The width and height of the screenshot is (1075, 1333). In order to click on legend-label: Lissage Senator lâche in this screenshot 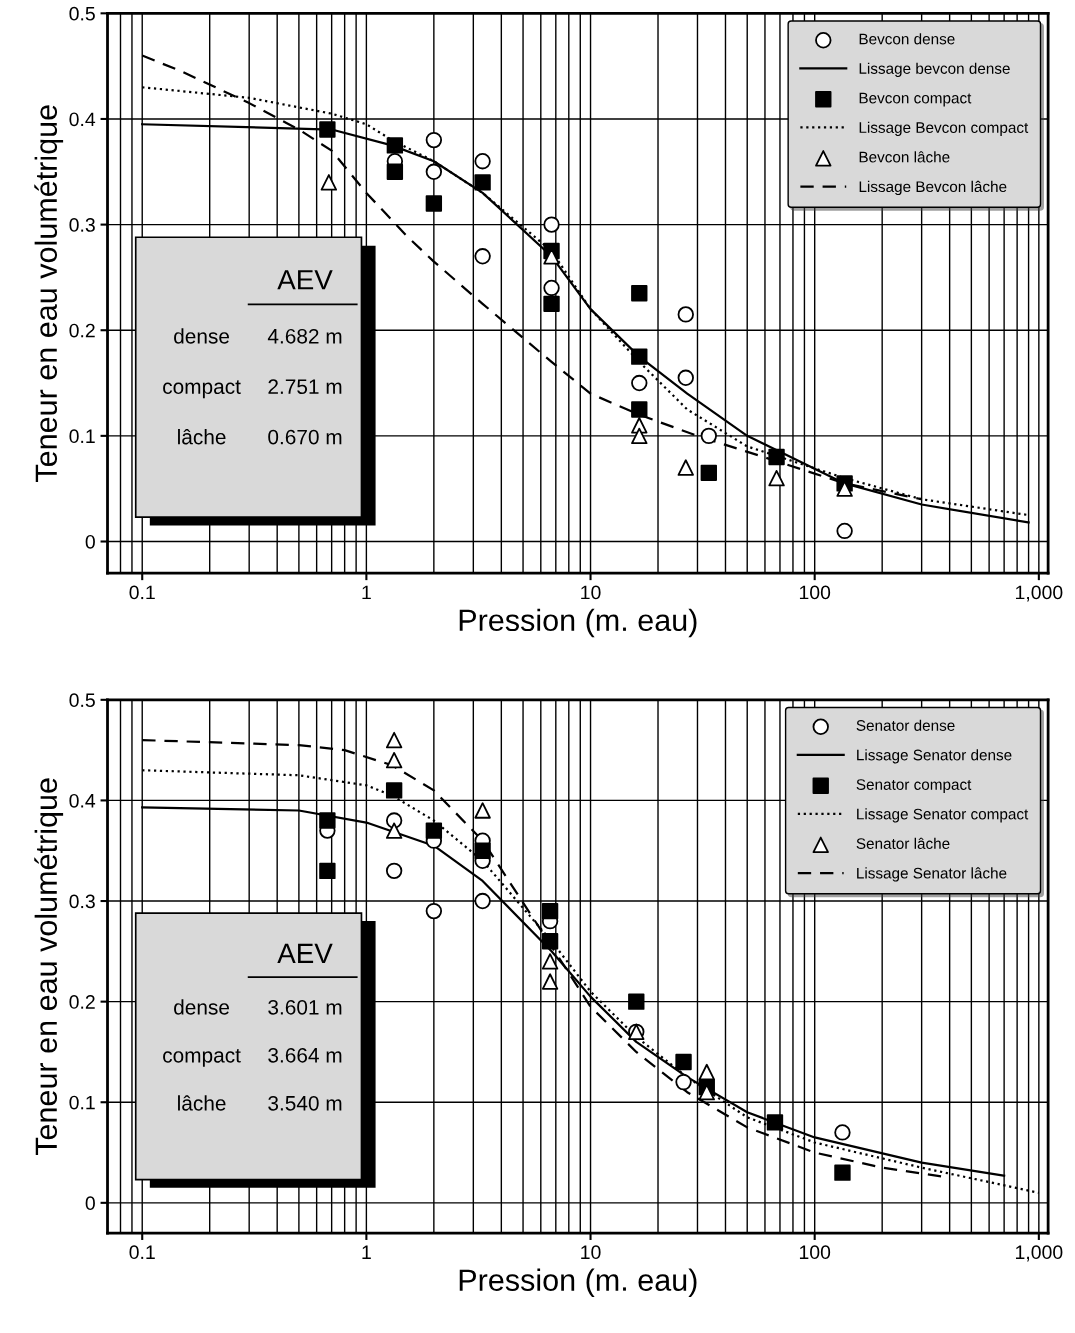, I will do `click(932, 874)`.